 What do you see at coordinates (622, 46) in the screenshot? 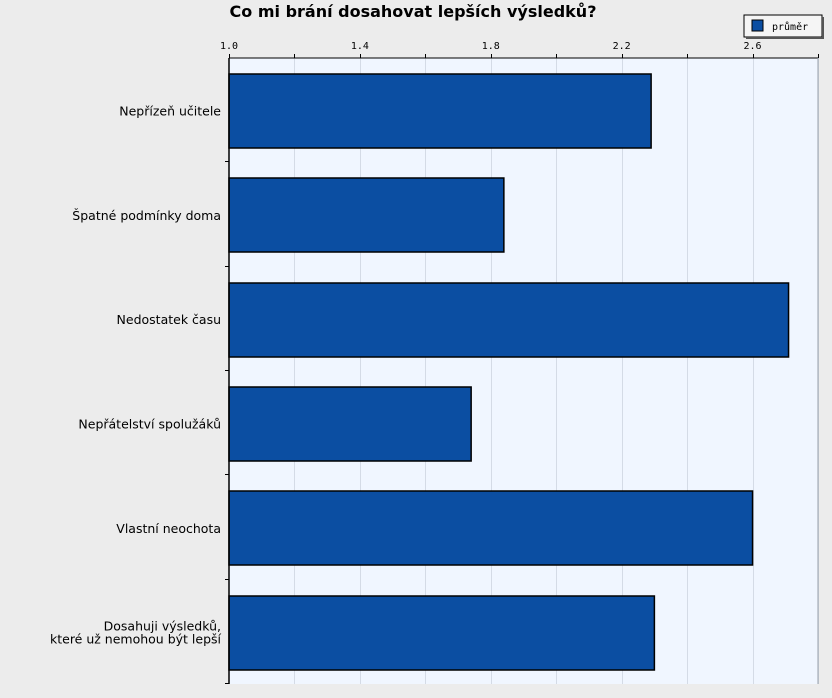
I see `x-tick-label: 2.2` at bounding box center [622, 46].